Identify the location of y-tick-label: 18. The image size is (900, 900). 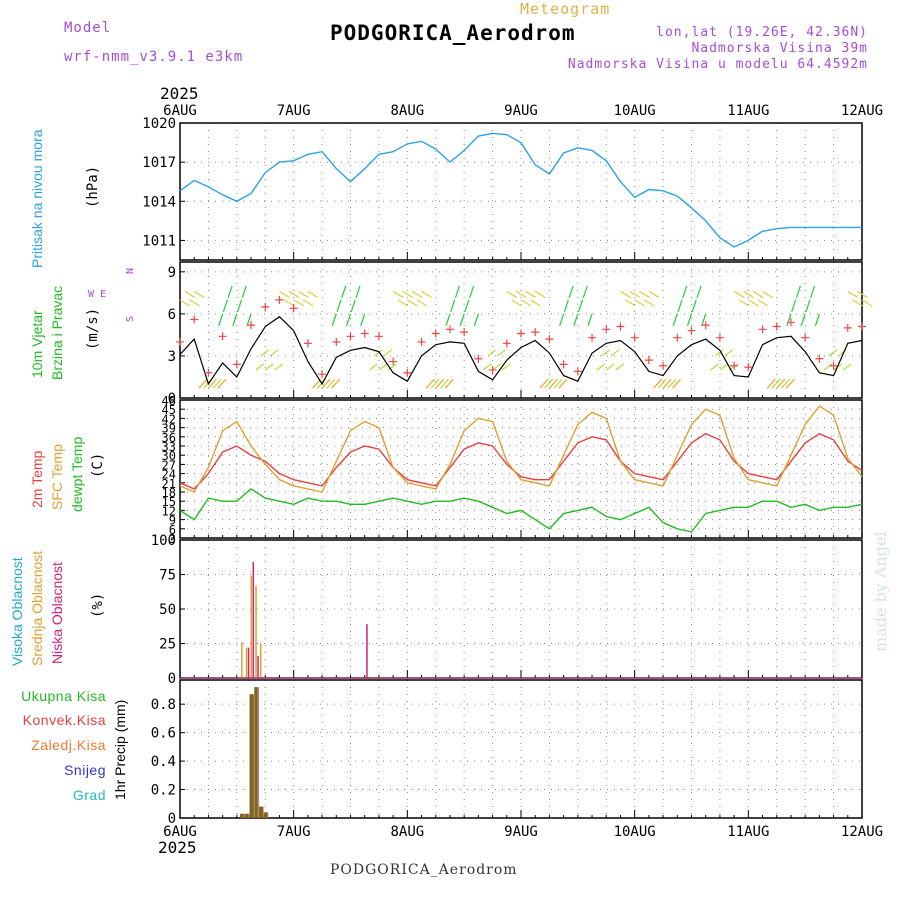
(169, 493).